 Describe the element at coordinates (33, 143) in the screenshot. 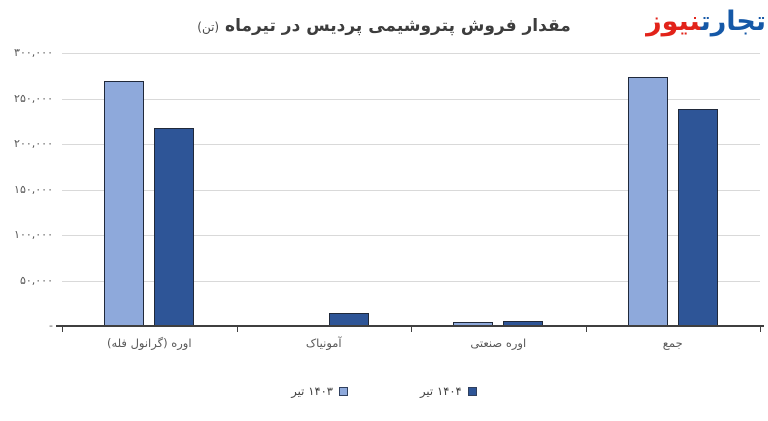

I see `y-tick-label: ۲۰۰,۰۰۰` at that location.